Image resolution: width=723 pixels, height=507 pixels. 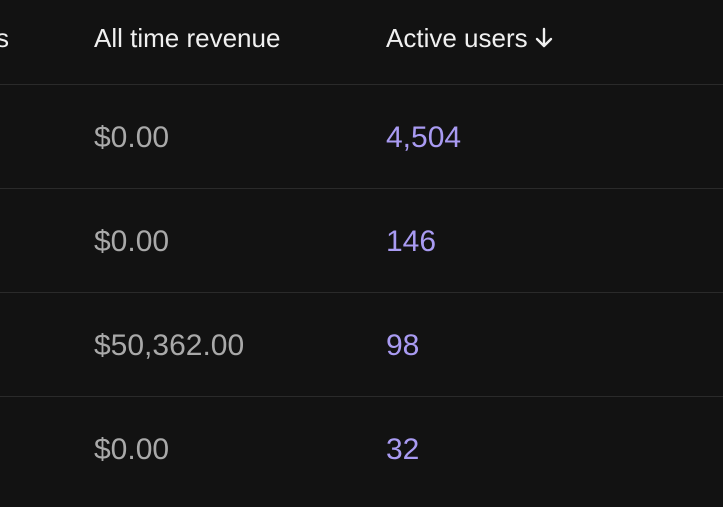 What do you see at coordinates (403, 449) in the screenshot?
I see `active-users-cell: 32` at bounding box center [403, 449].